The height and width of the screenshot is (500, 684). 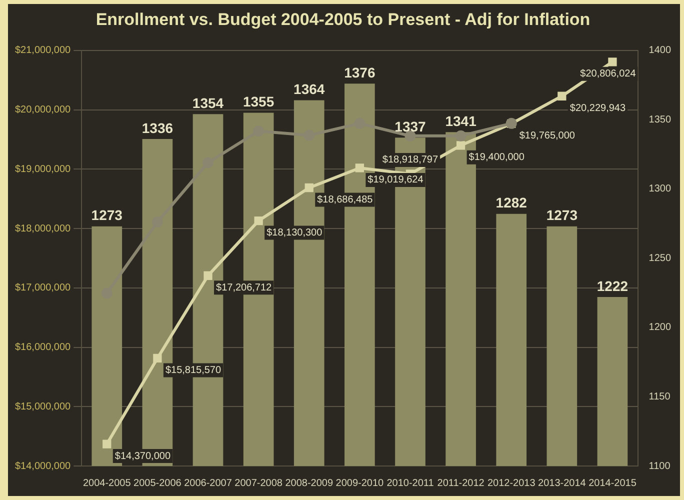 What do you see at coordinates (461, 120) in the screenshot?
I see `data-label: 1341` at bounding box center [461, 120].